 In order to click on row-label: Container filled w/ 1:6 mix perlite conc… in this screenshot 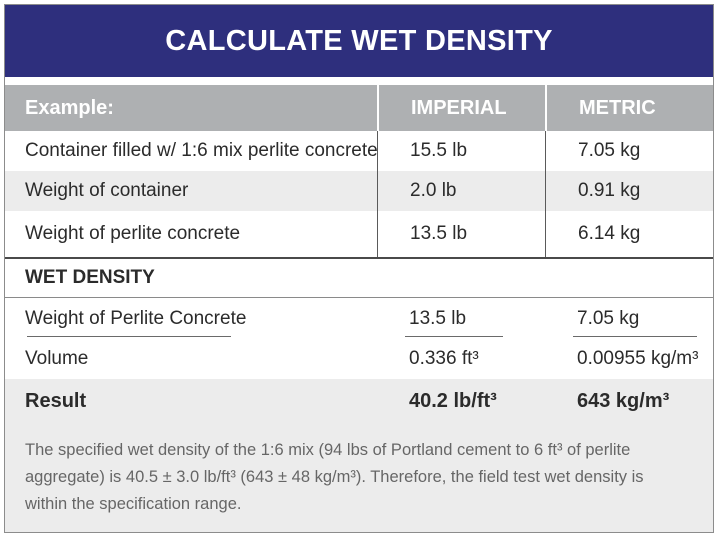, I will do `click(201, 150)`.